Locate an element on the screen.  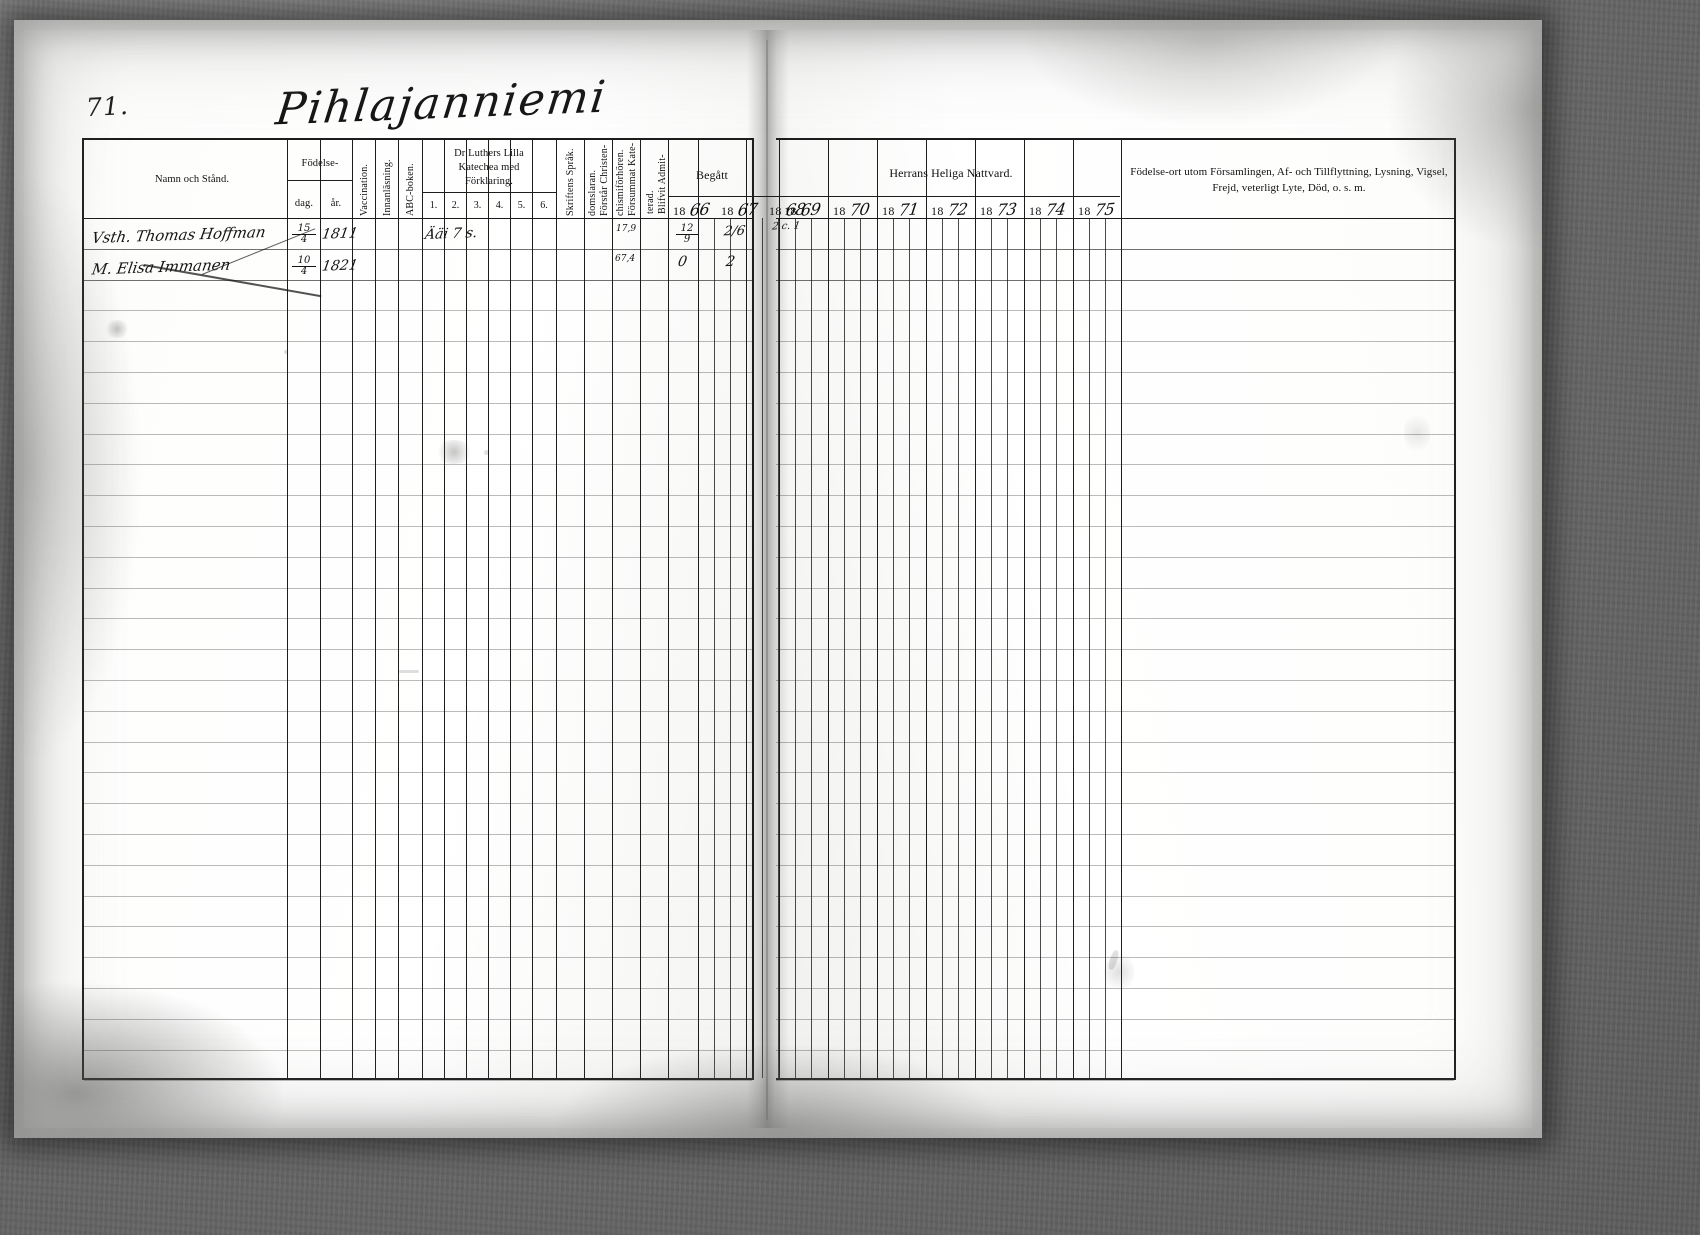
year-column-1874: 18 74 is located at coordinates (1048, 209).